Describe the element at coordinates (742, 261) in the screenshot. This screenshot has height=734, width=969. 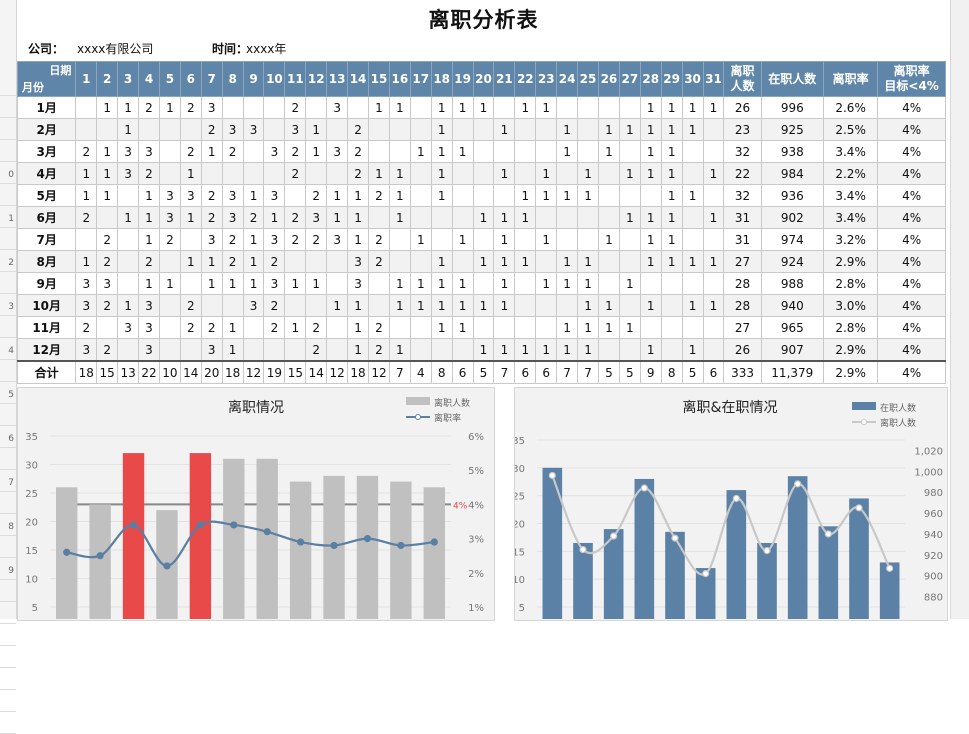
I see `resign-cell: 27` at that location.